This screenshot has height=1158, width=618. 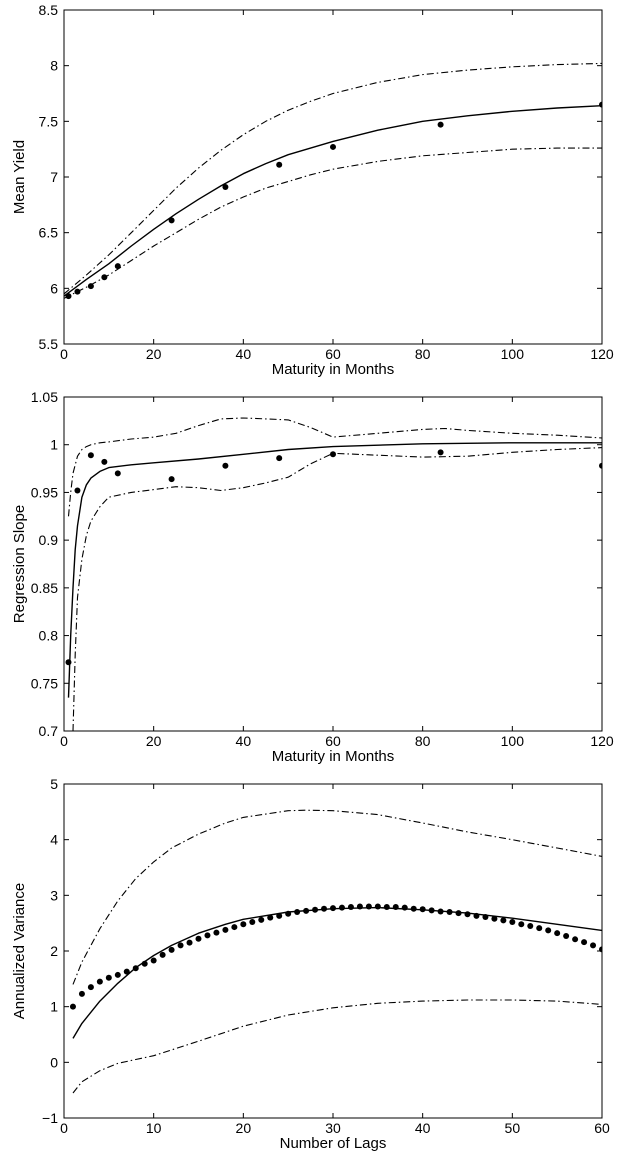 I want to click on y-tick-label: 0.7, so click(x=49, y=731).